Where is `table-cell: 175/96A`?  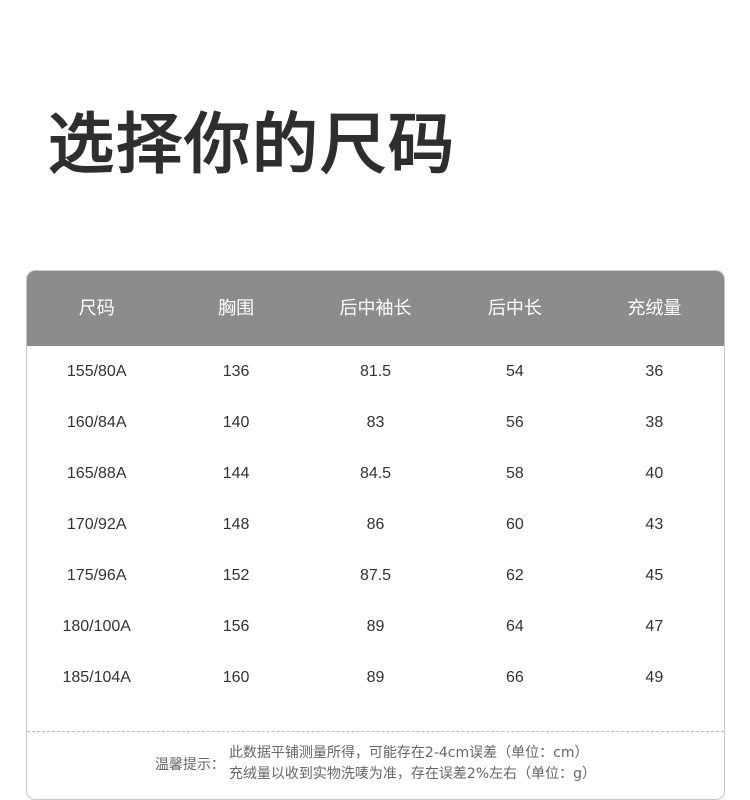
table-cell: 175/96A is located at coordinates (96, 575).